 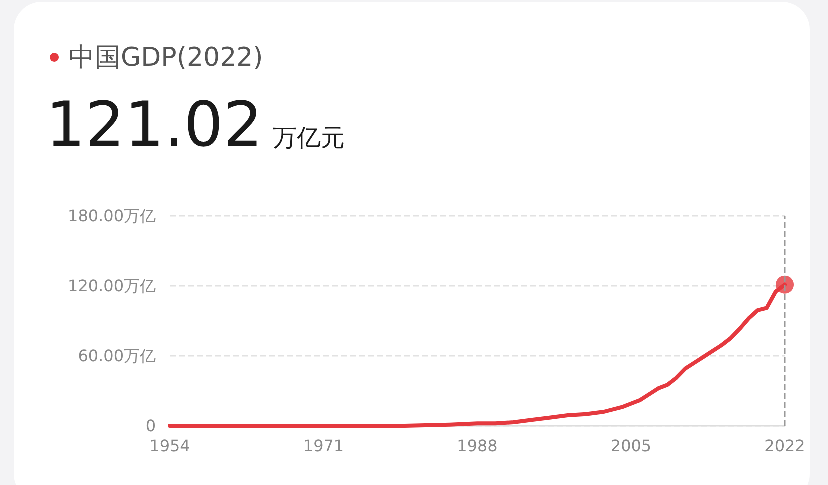 I want to click on x-tick-label: 2022, so click(x=785, y=446).